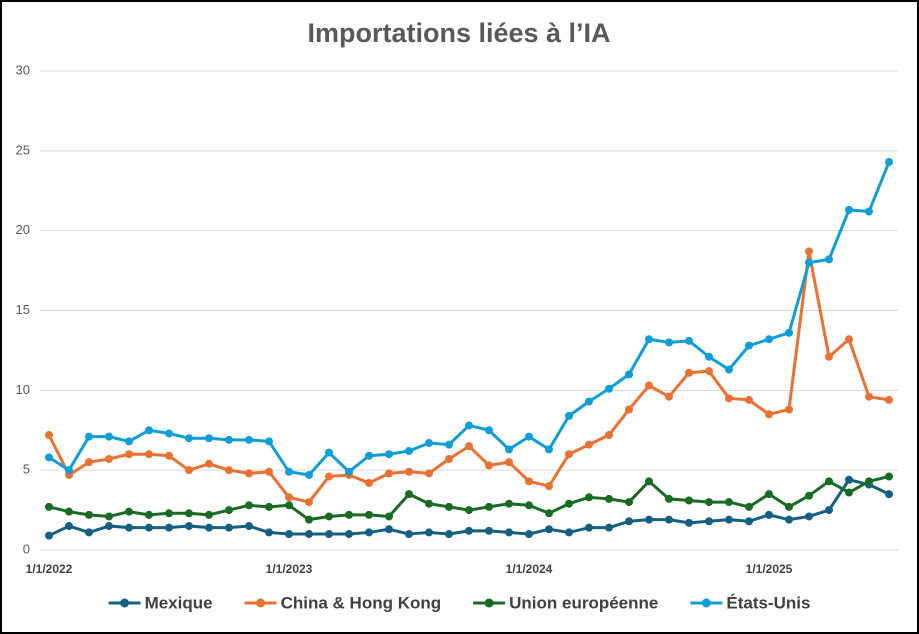  I want to click on x-tick-label: 1/1/2024, so click(529, 569).